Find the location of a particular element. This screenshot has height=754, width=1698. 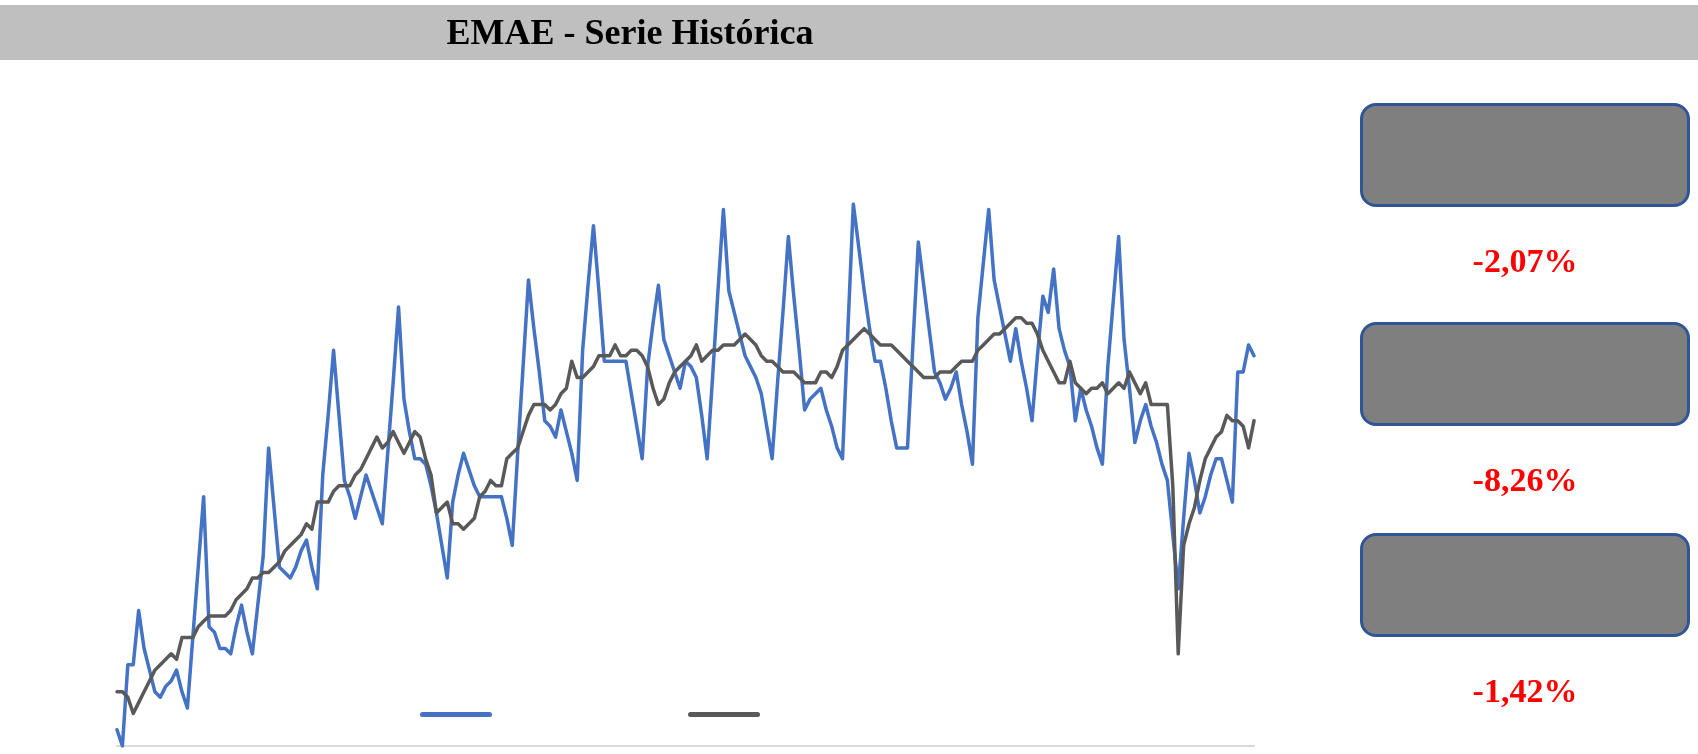

text: -1,42% is located at coordinates (1525, 691).